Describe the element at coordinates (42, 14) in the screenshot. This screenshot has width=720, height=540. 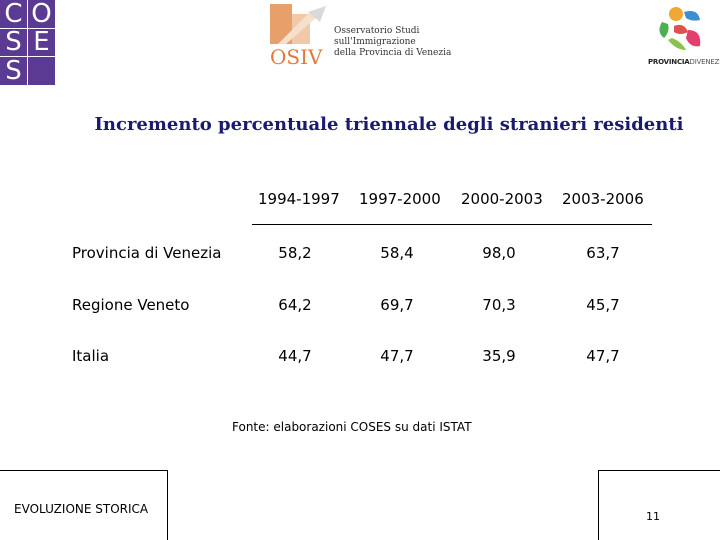
I see `coses-letter: O` at that location.